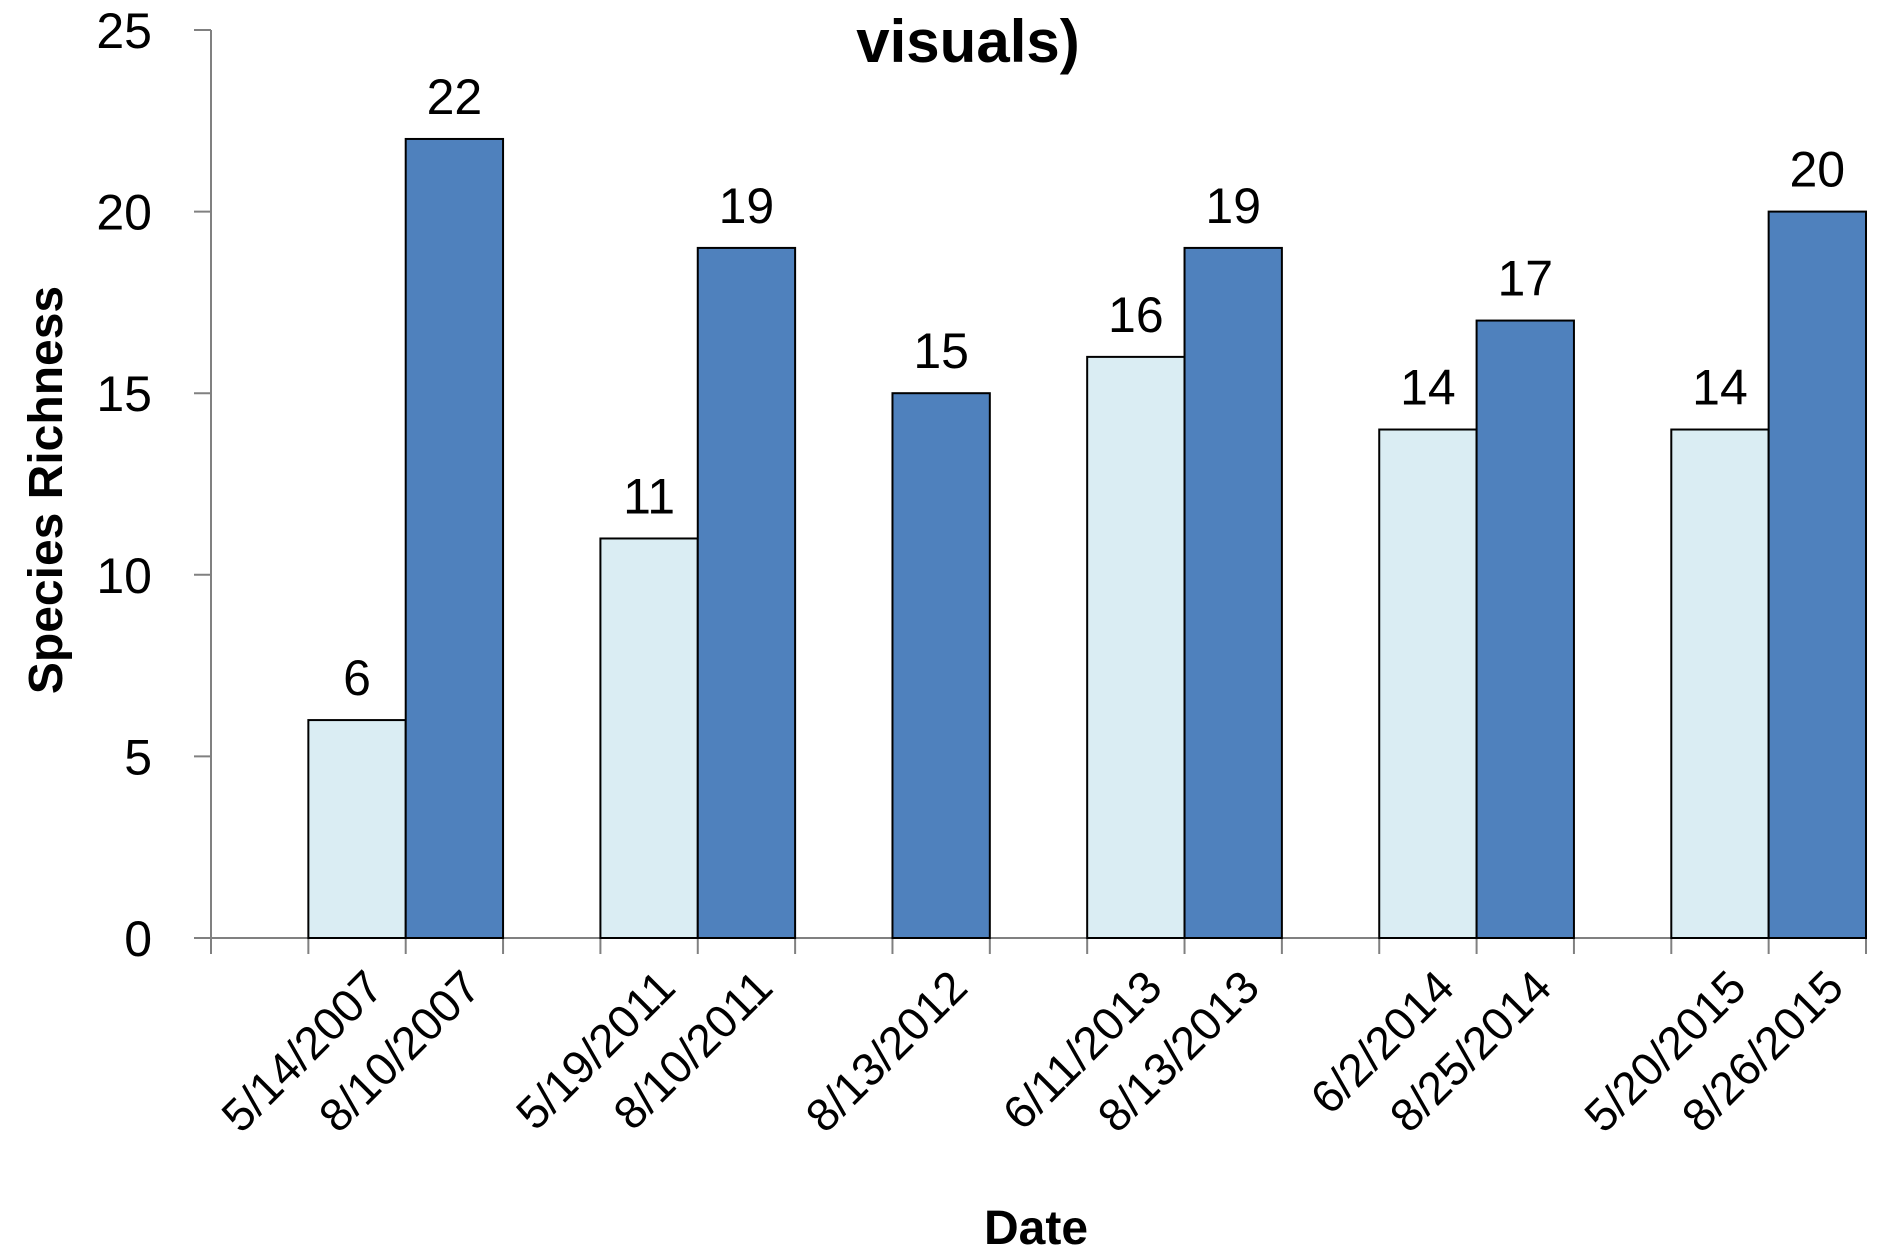 The width and height of the screenshot is (1878, 1259). What do you see at coordinates (967, 41) in the screenshot?
I see `chart-title: visuals)` at bounding box center [967, 41].